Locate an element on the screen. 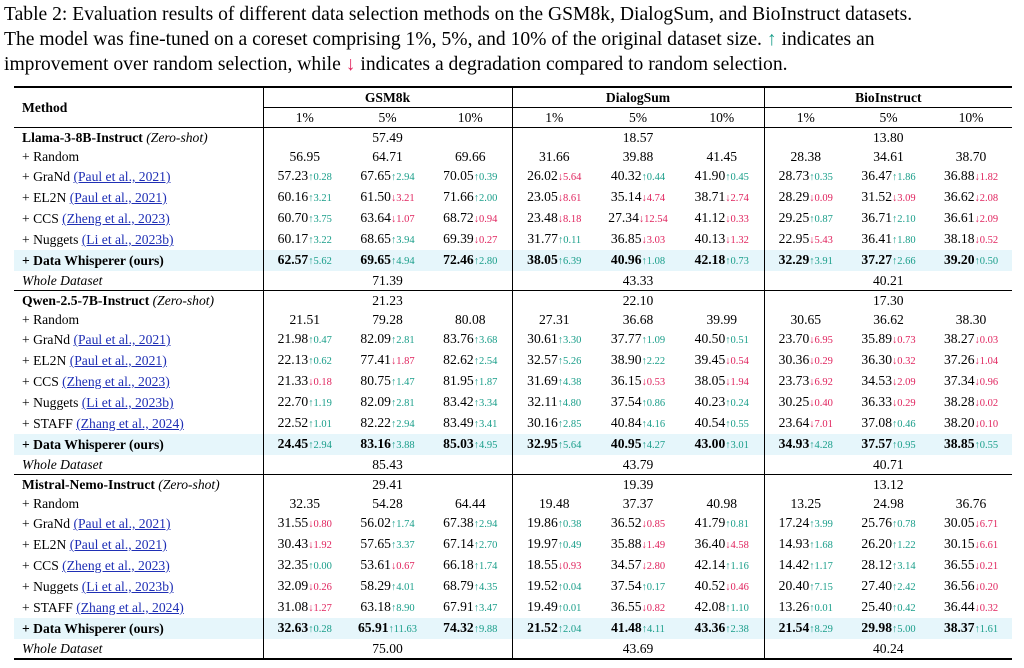  value-cell: 43.00↑3.01 is located at coordinates (722, 444).